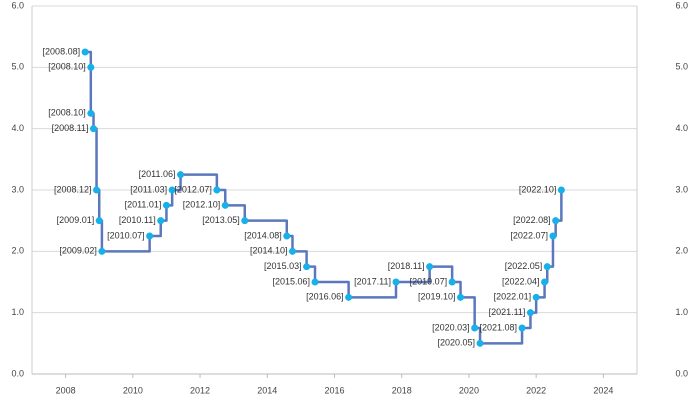 Image resolution: width=700 pixels, height=402 pixels. I want to click on point-label: [2013.05], so click(221, 220).